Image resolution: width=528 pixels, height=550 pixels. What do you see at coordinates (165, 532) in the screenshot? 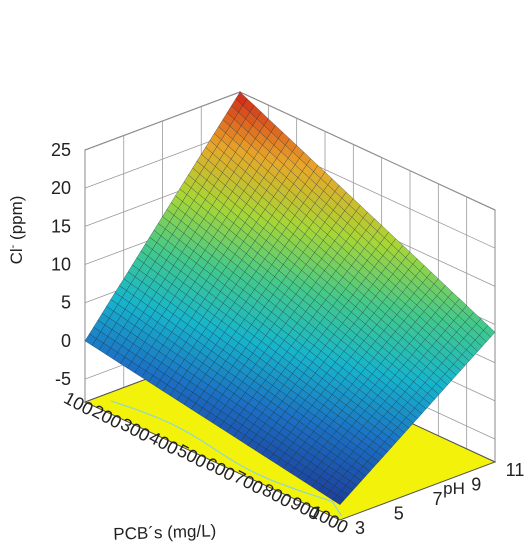
I see `x-axis-title: PCB´s (mg/L)` at bounding box center [165, 532].